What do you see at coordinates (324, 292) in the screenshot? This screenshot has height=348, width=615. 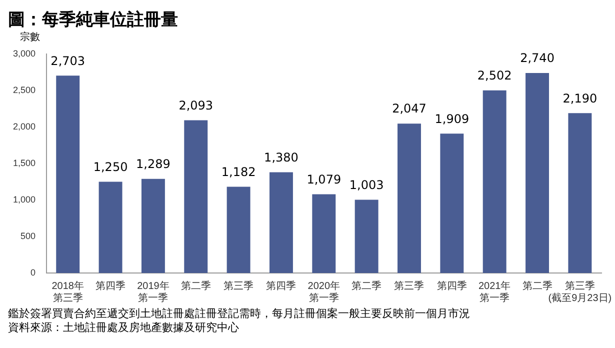 I see `x-tick-label: 2020年第一季` at bounding box center [324, 292].